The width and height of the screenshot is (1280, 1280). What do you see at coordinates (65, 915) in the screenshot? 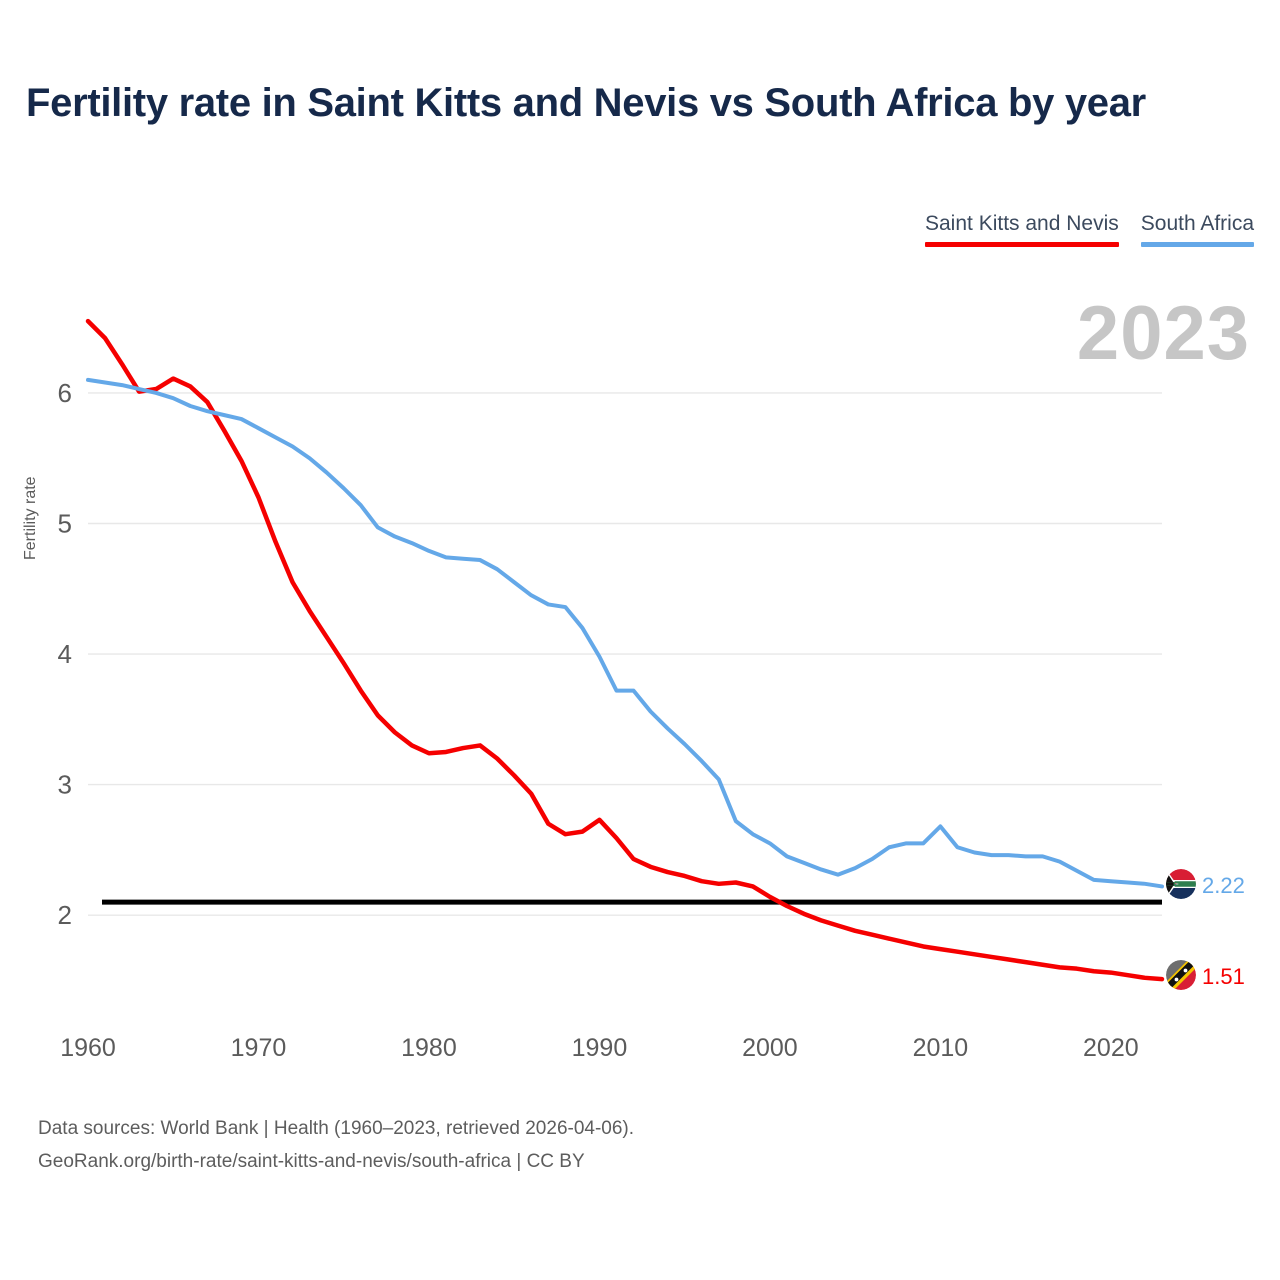
I see `svg-text: 2` at bounding box center [65, 915].